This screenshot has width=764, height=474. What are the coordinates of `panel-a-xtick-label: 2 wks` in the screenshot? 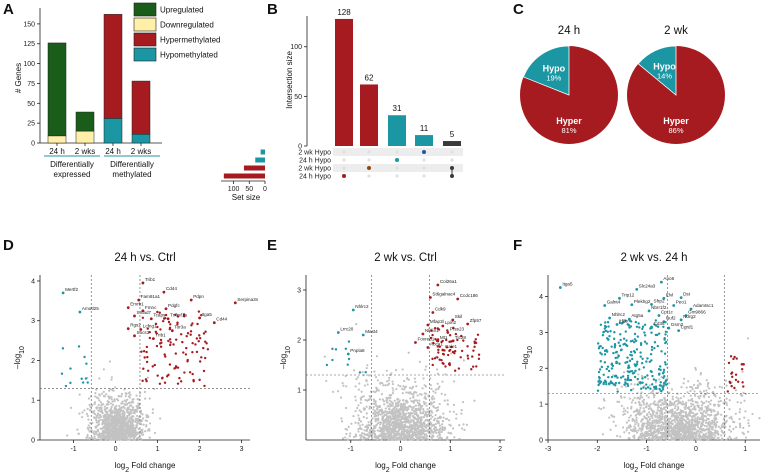 It's located at (85, 151).